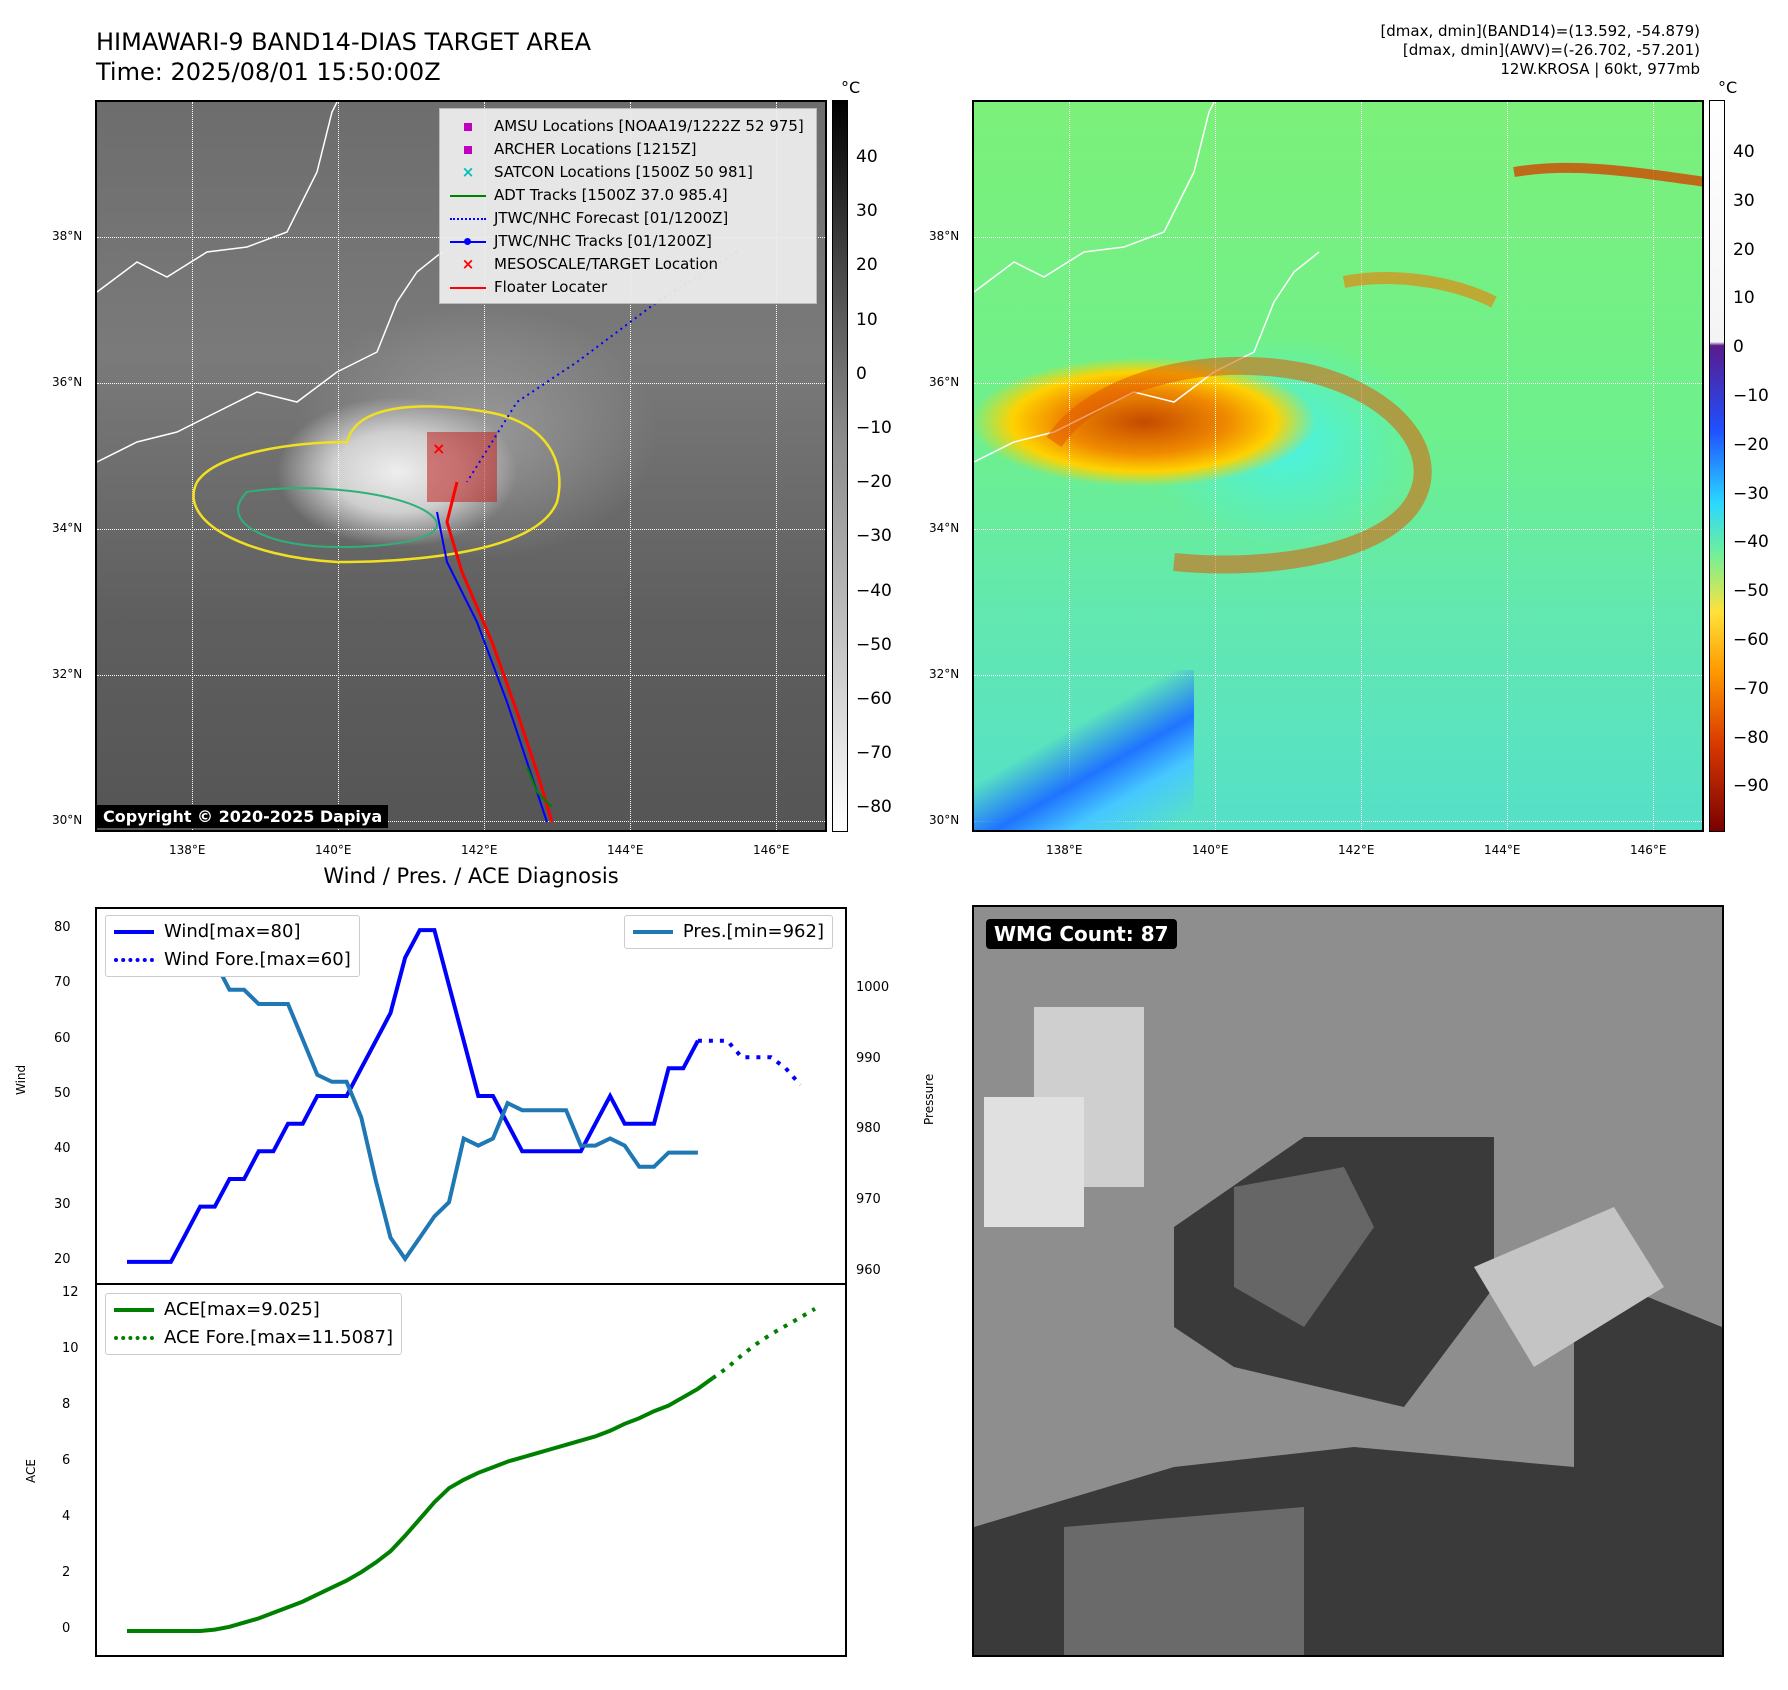  Describe the element at coordinates (468, 241) in the screenshot. I see `line-dot-icon` at that location.